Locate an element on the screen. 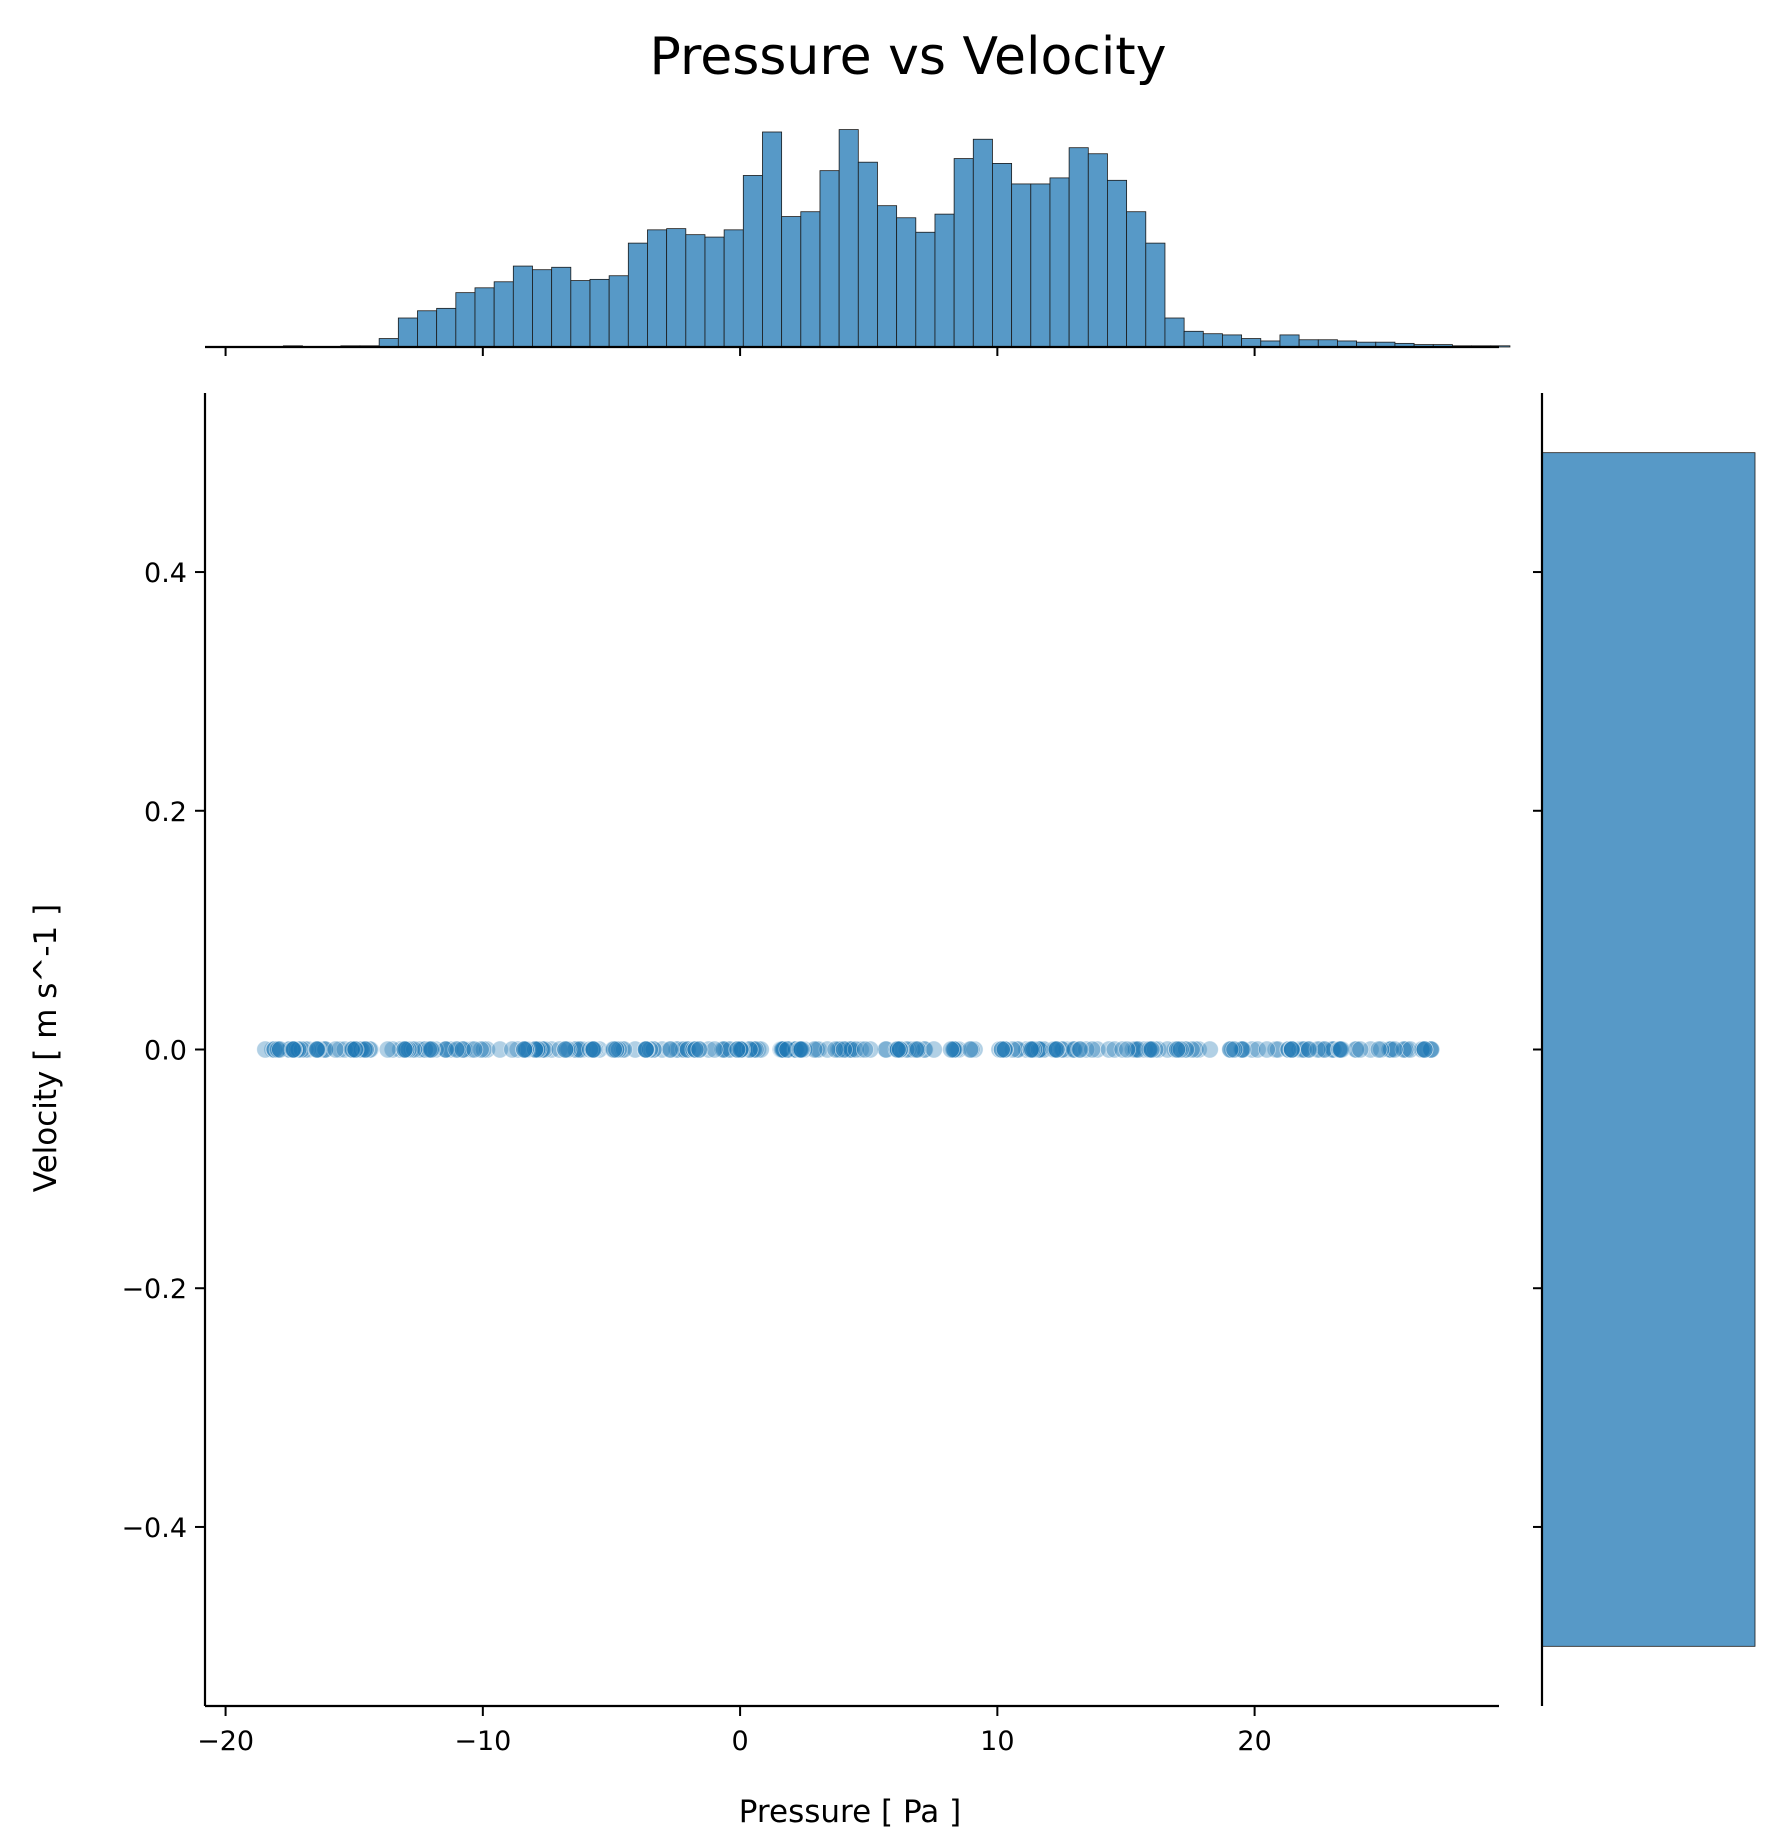  y-axis-ticks: 0.4 0.2 0.0 −0.2 −0.4 is located at coordinates (163, 1051).